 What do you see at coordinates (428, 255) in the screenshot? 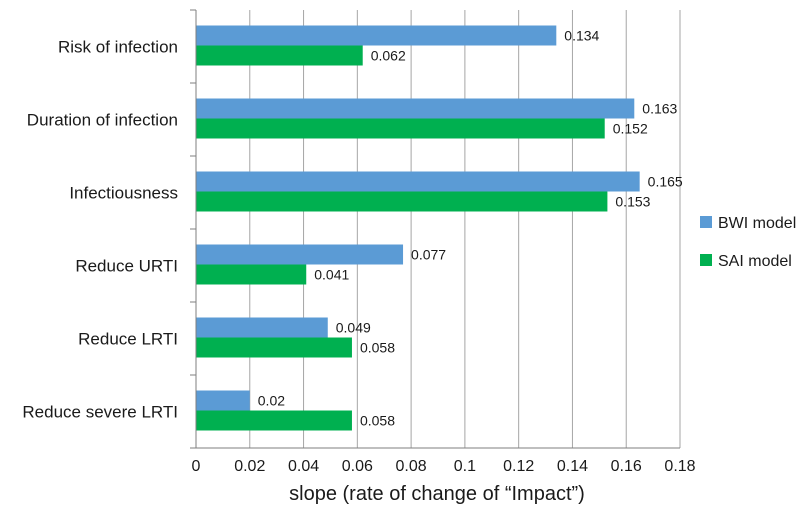
I see `data-label: 0.077` at bounding box center [428, 255].